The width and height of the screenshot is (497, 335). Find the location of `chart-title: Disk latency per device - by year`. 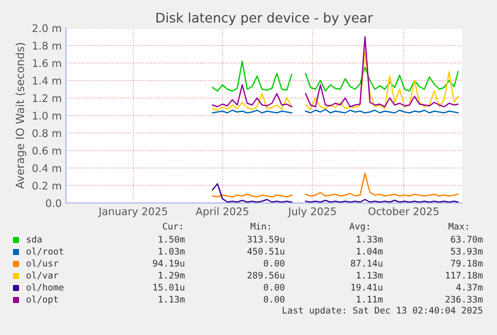

chart-title: Disk latency per device - by year is located at coordinates (264, 19).